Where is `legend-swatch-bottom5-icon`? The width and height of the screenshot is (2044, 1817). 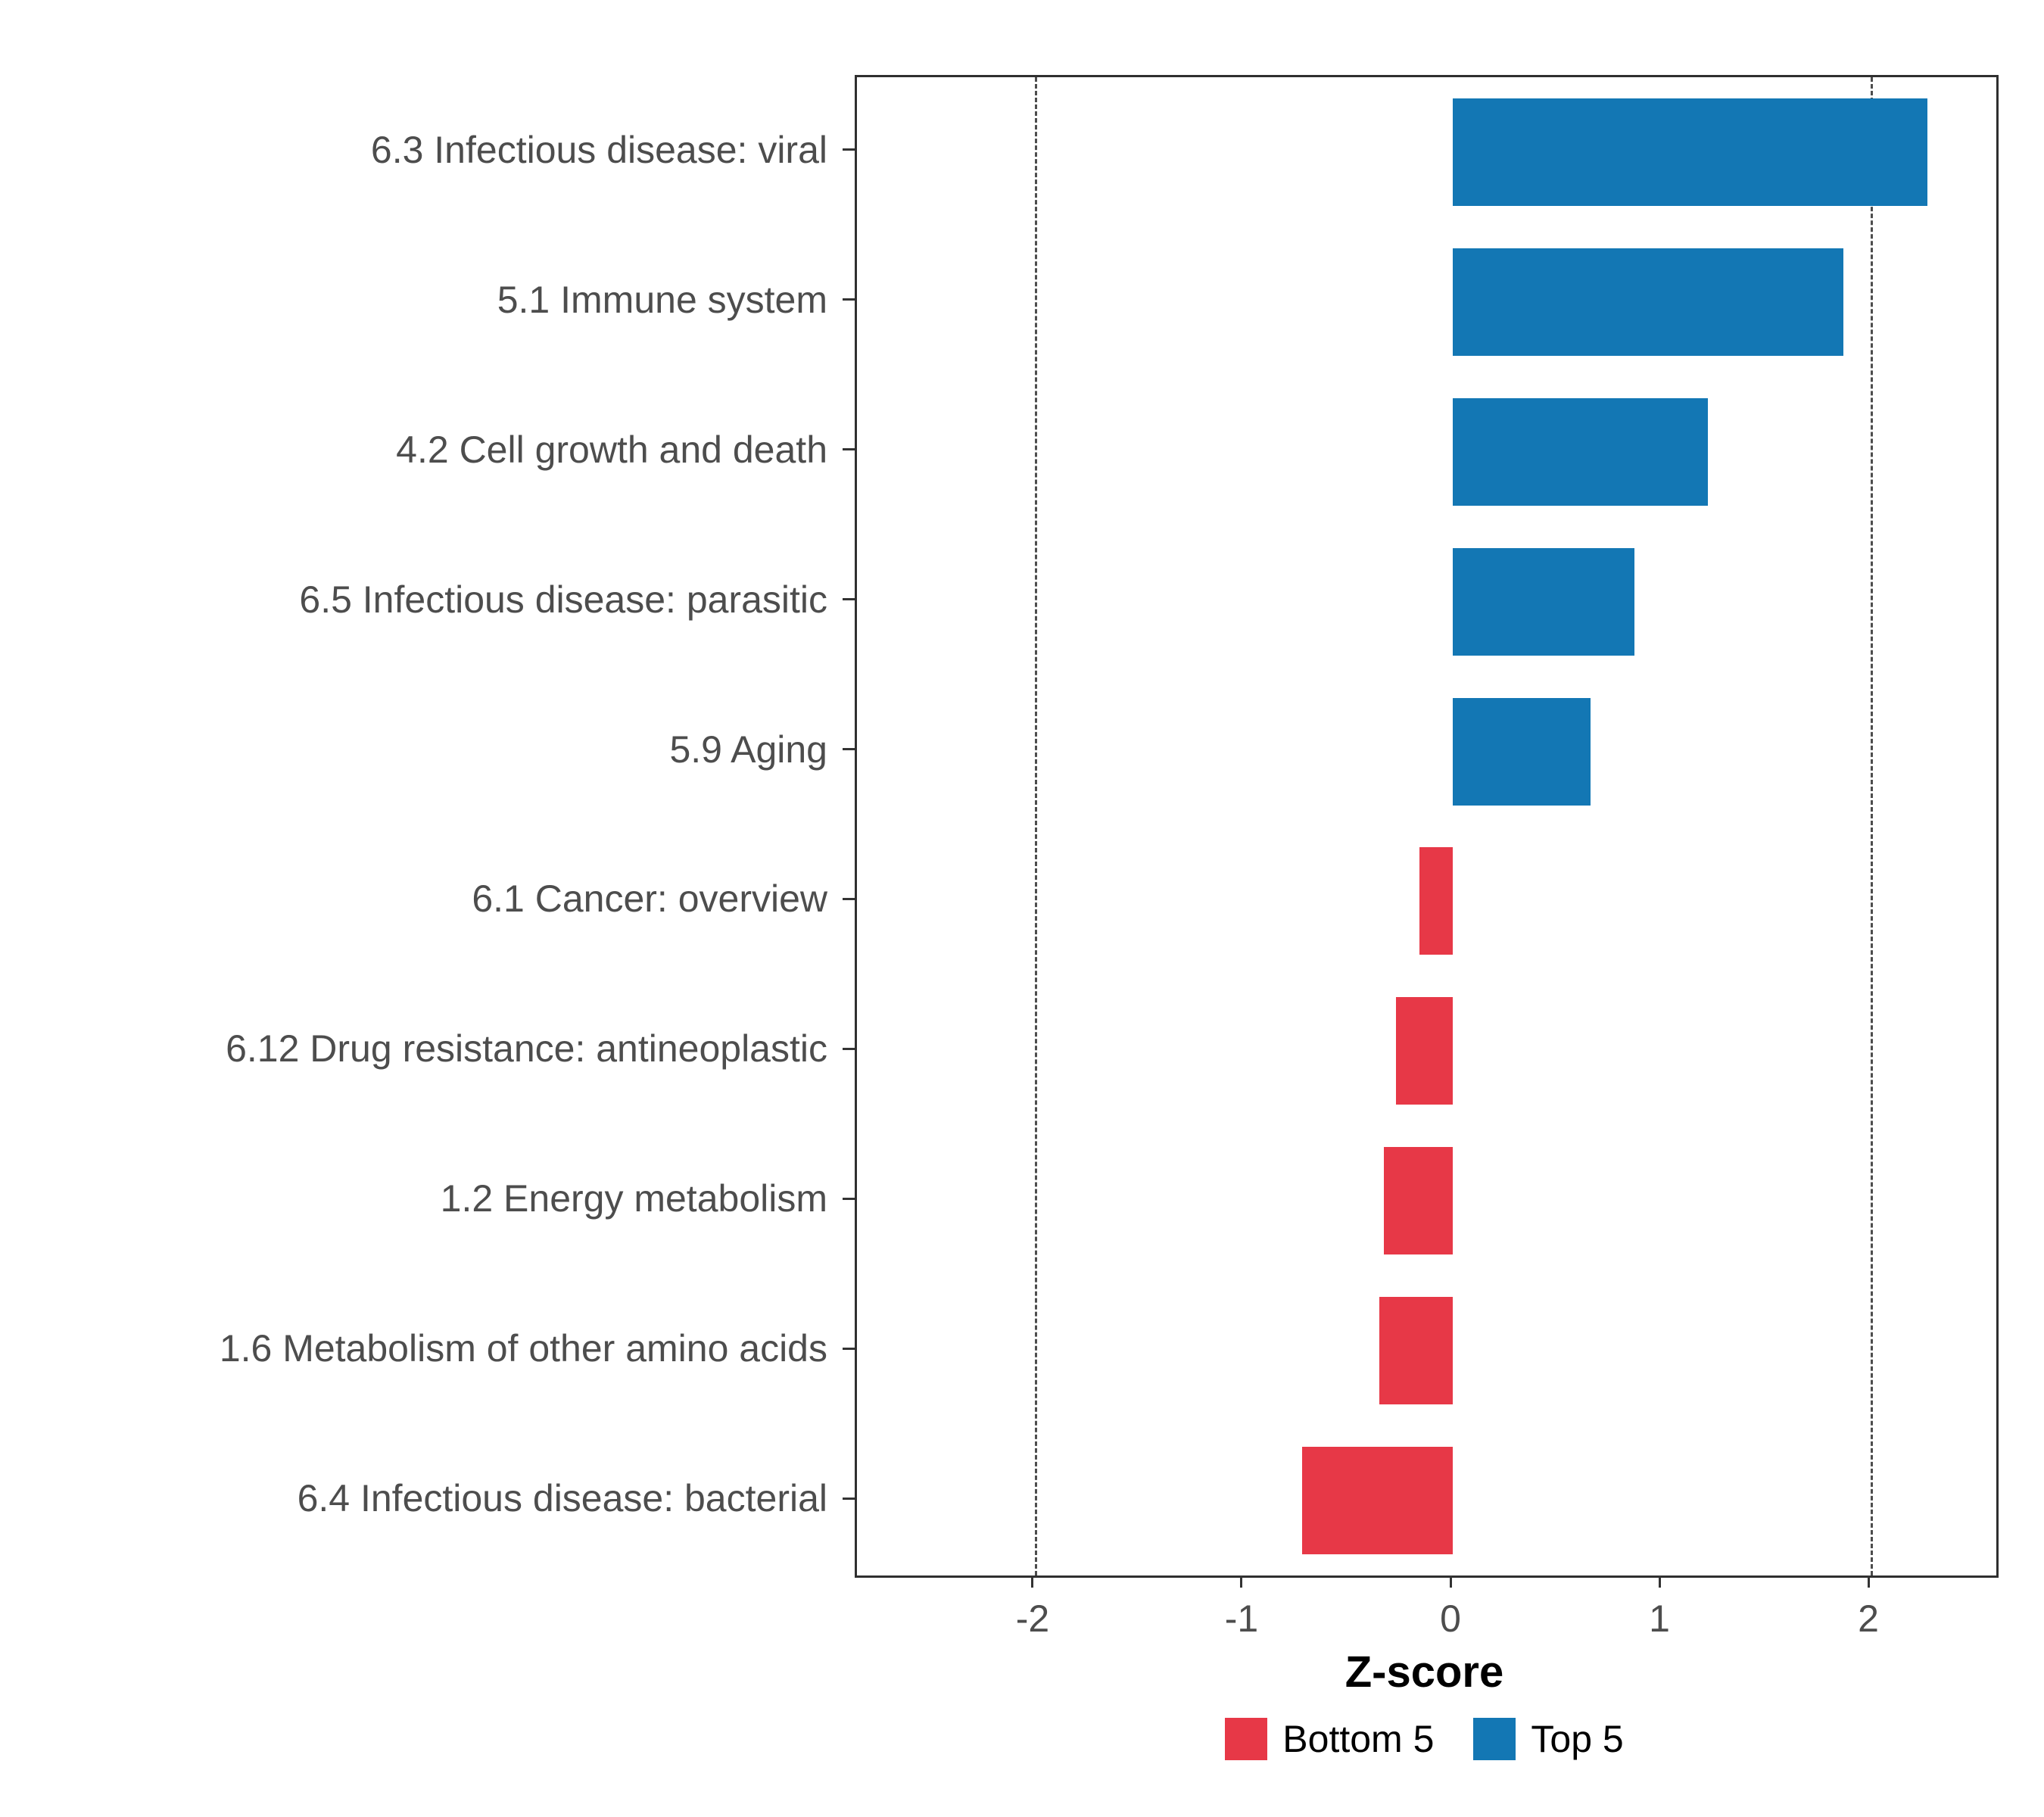
legend-swatch-bottom5-icon is located at coordinates (1246, 1739).